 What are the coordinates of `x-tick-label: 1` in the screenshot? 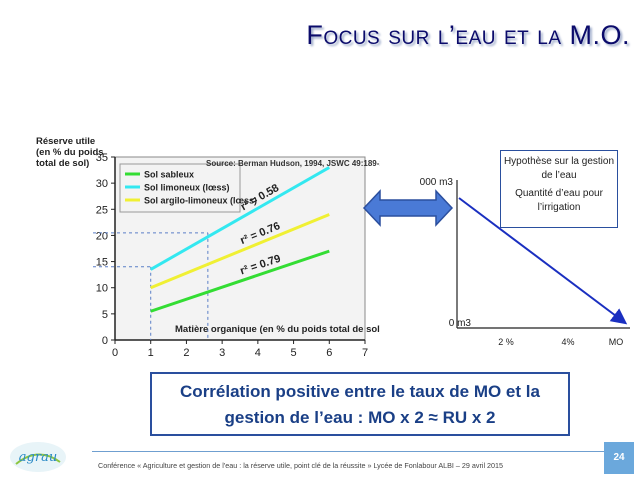 It's located at (151, 353).